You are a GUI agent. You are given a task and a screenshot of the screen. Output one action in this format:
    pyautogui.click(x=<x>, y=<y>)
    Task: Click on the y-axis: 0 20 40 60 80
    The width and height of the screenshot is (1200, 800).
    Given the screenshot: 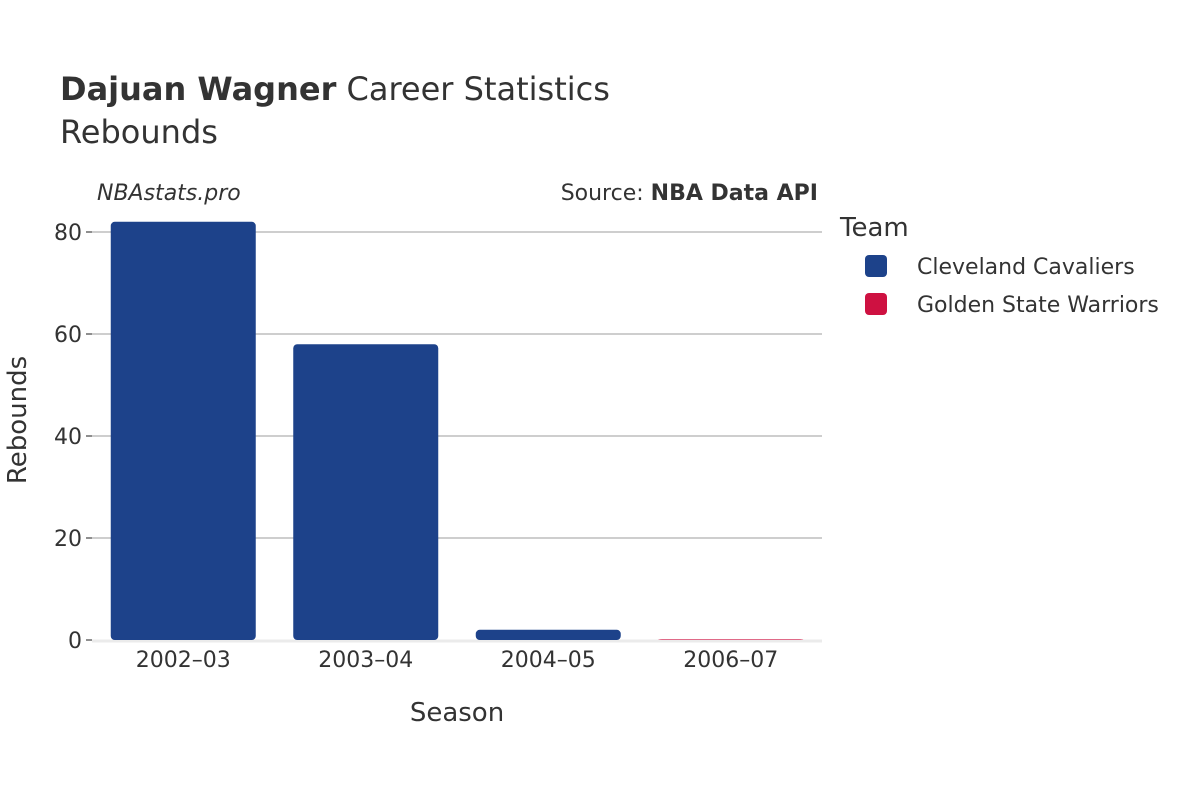 What is the action you would take?
    pyautogui.click(x=73, y=437)
    